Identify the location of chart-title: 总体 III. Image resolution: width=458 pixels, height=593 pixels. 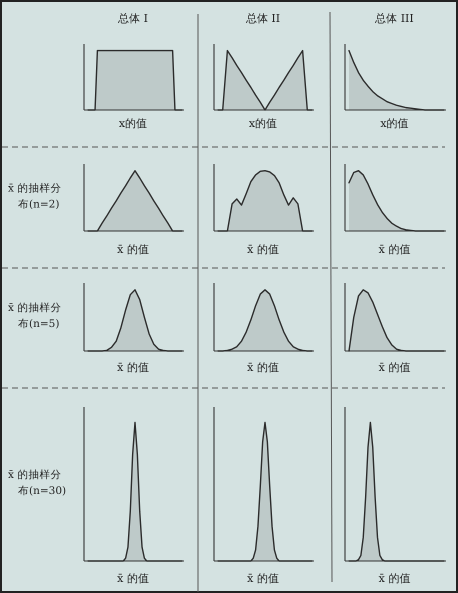
(394, 18).